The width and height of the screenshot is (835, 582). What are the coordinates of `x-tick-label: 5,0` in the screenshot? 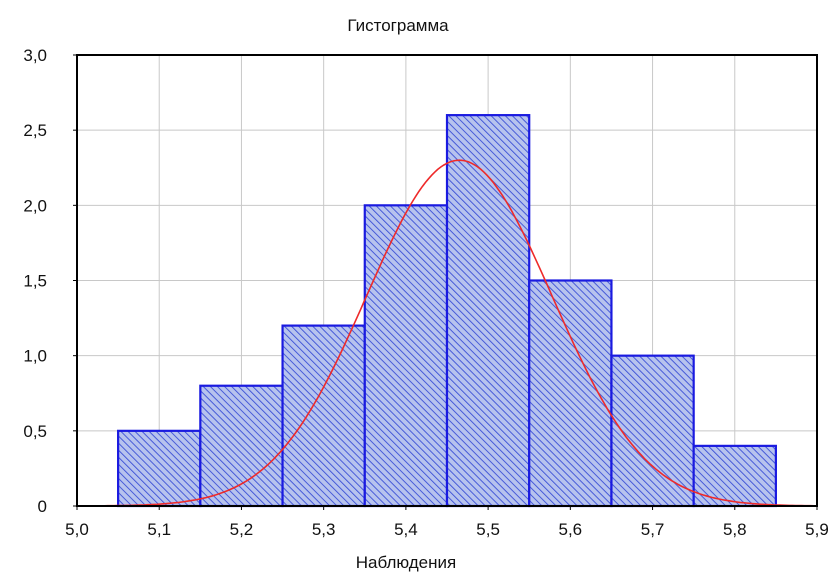 It's located at (77, 529).